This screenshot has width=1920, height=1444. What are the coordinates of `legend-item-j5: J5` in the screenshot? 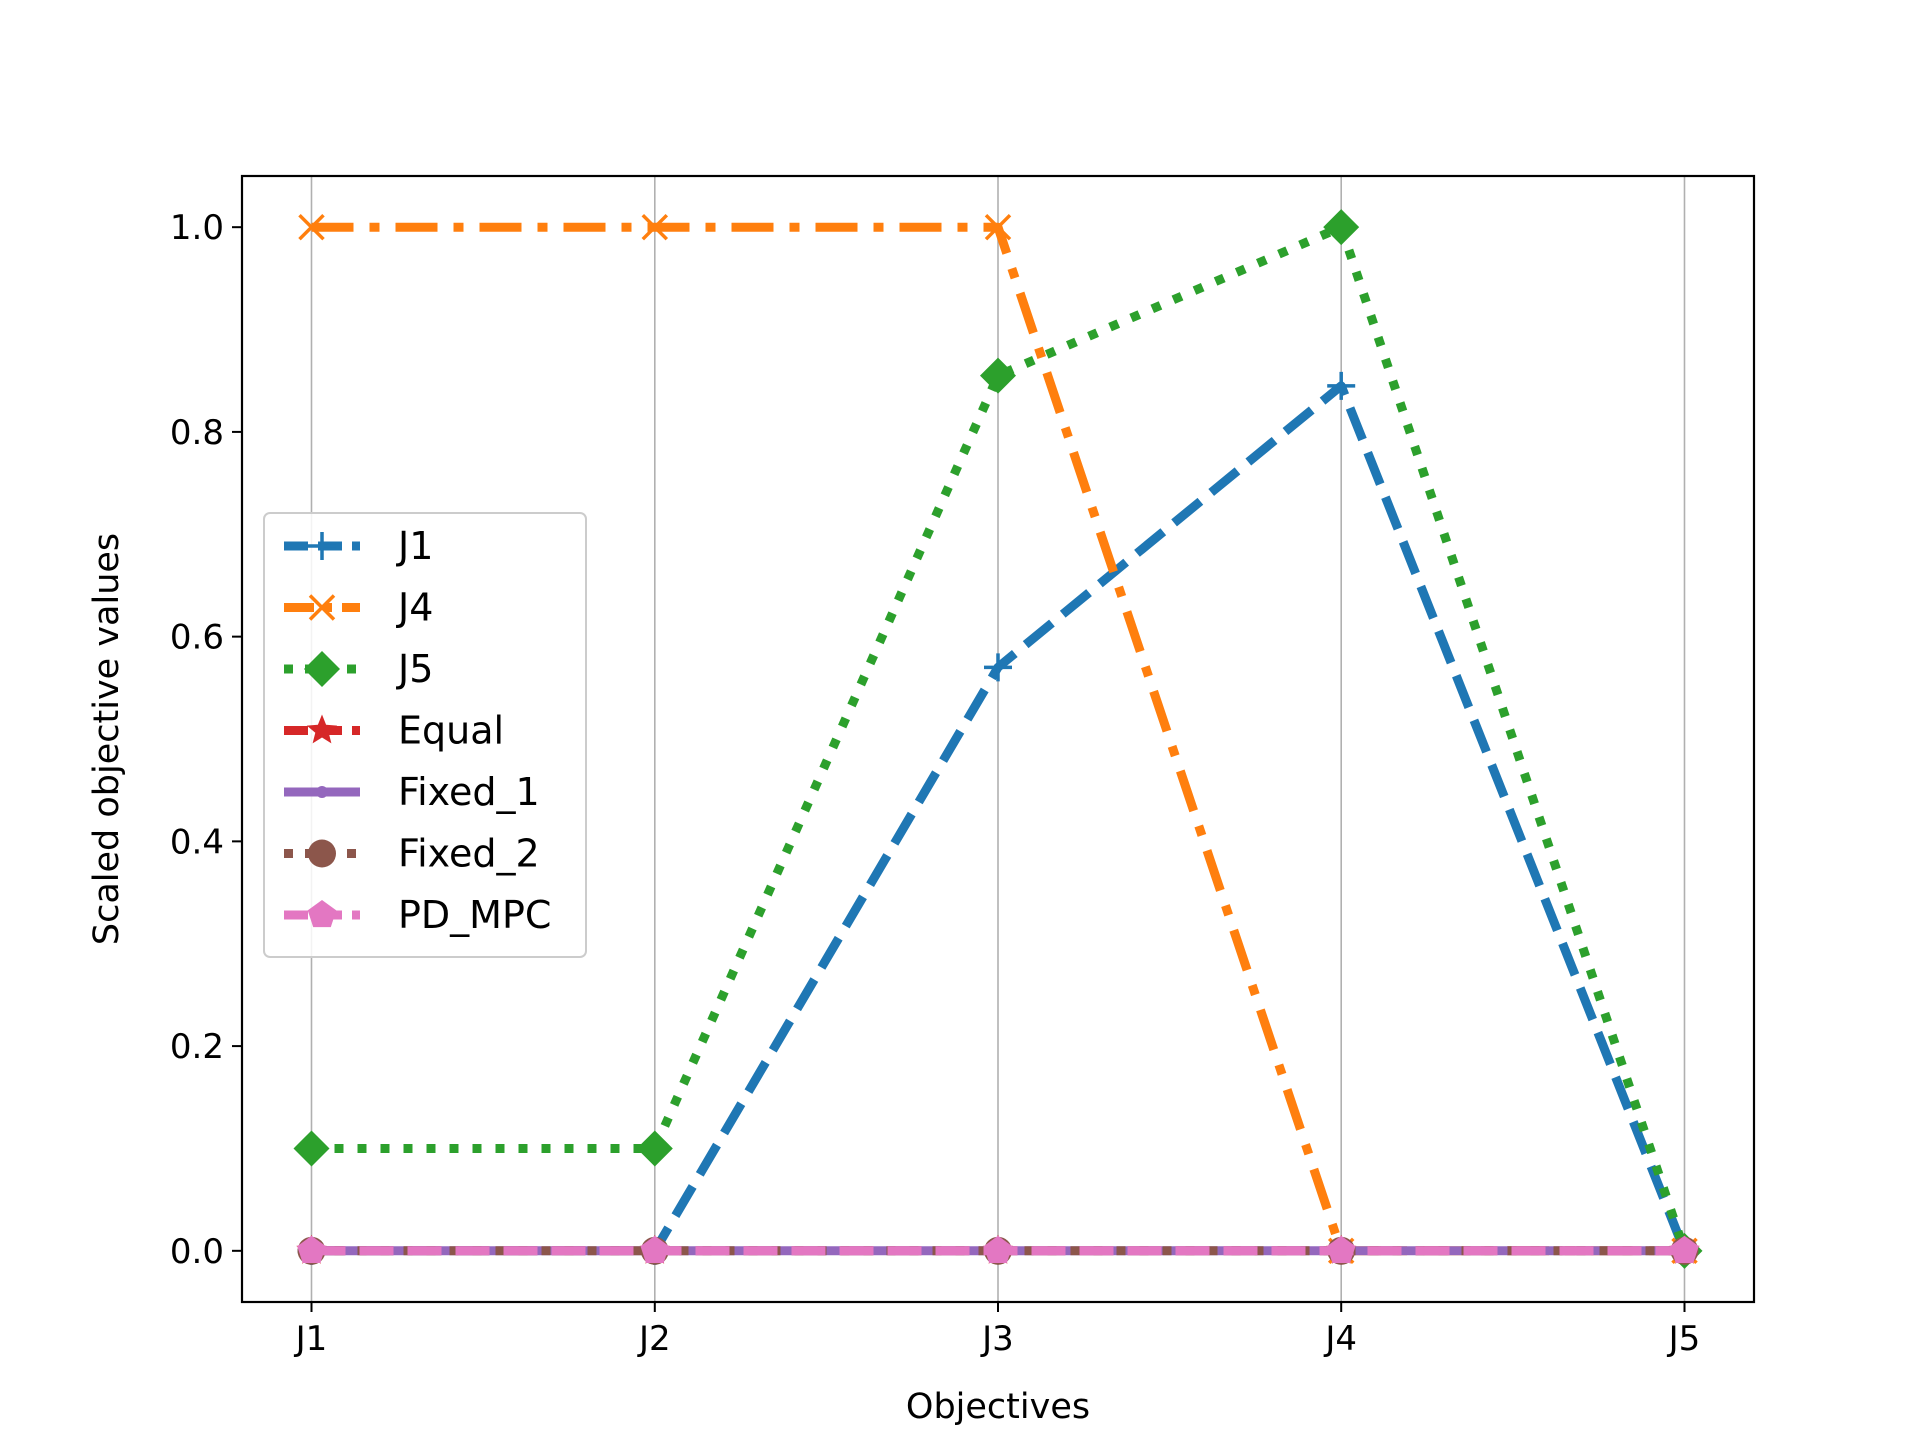 It's located at (358, 669).